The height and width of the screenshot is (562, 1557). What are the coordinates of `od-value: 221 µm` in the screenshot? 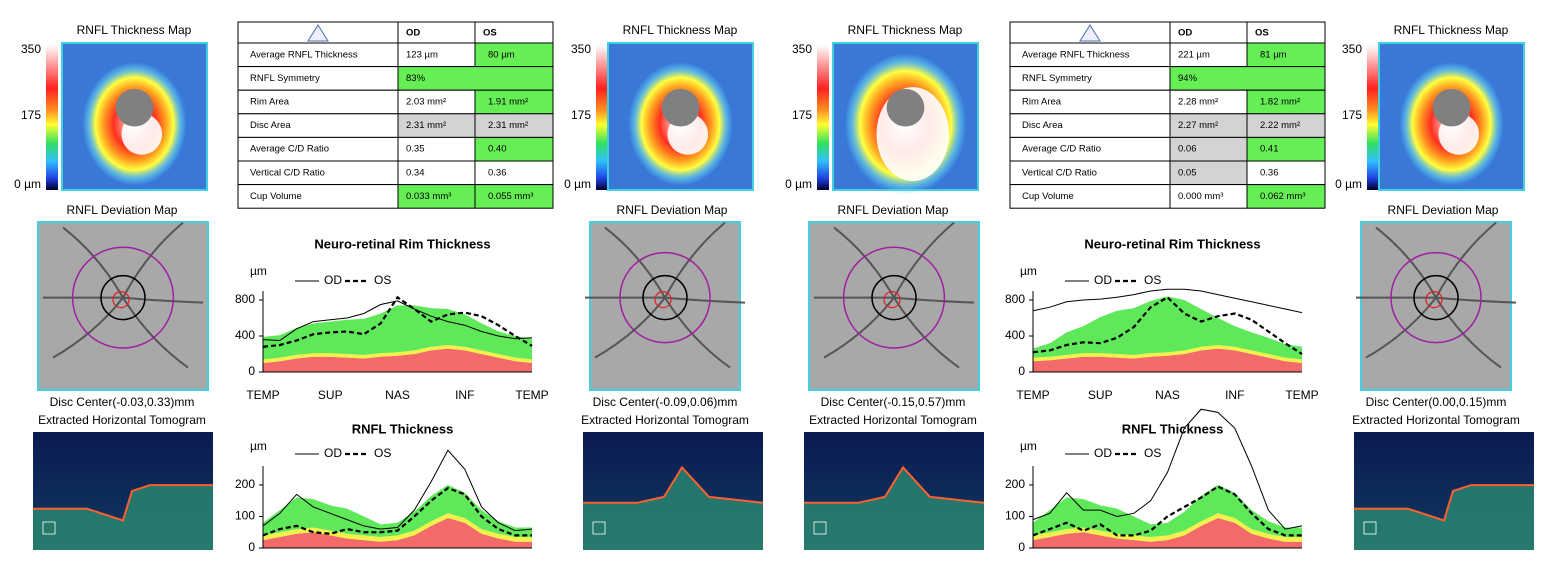 It's located at (1194, 54).